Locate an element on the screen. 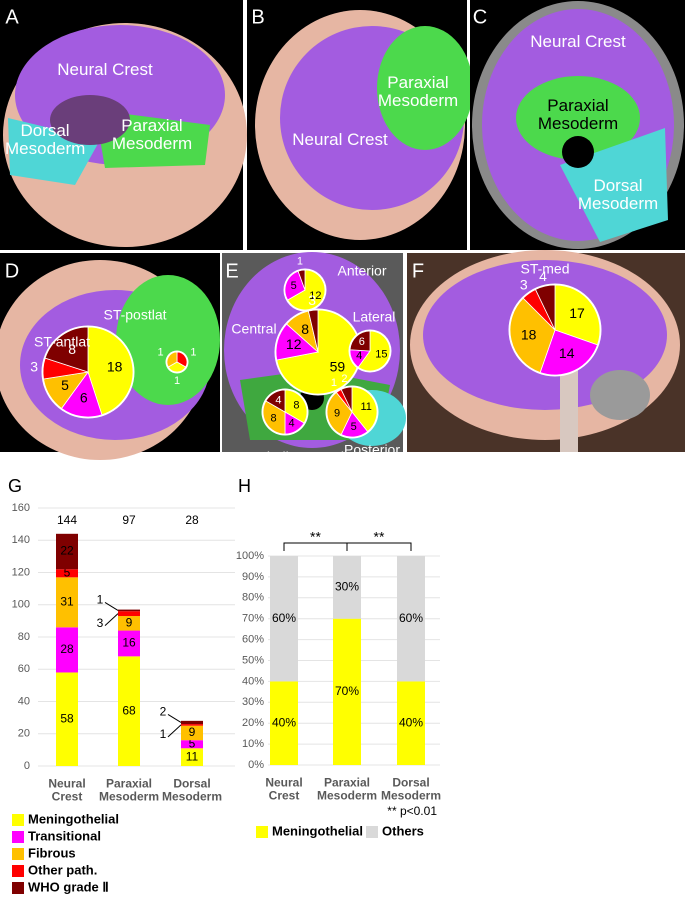  panel-b-image is located at coordinates (360, 125).